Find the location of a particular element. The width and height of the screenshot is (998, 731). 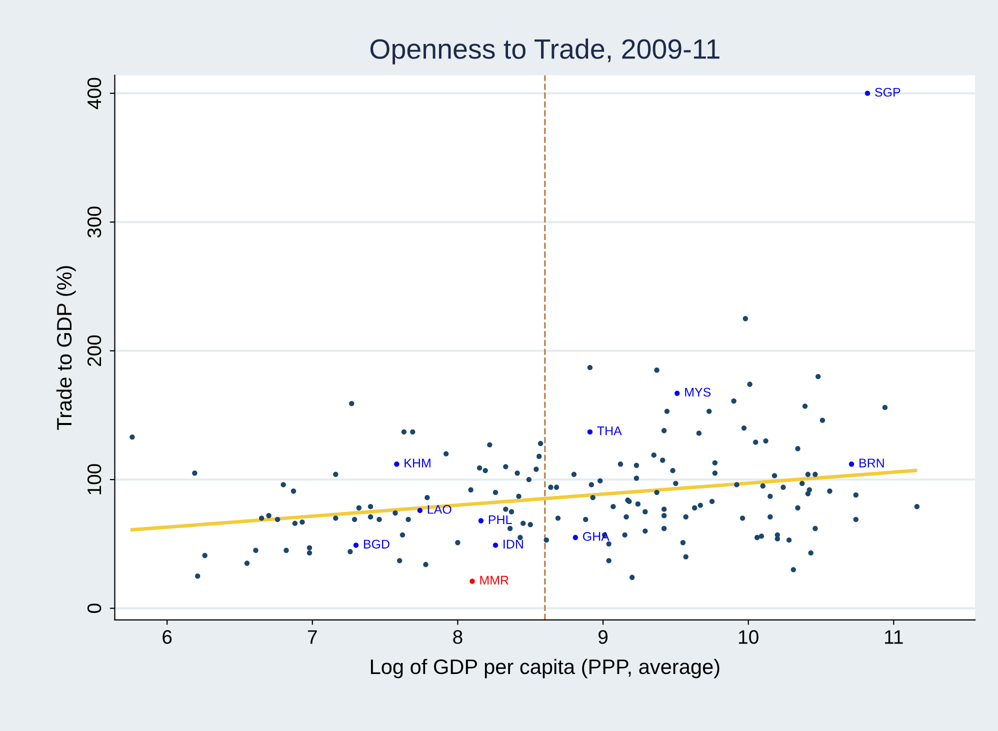

y-tick-label: 0 is located at coordinates (94, 608).